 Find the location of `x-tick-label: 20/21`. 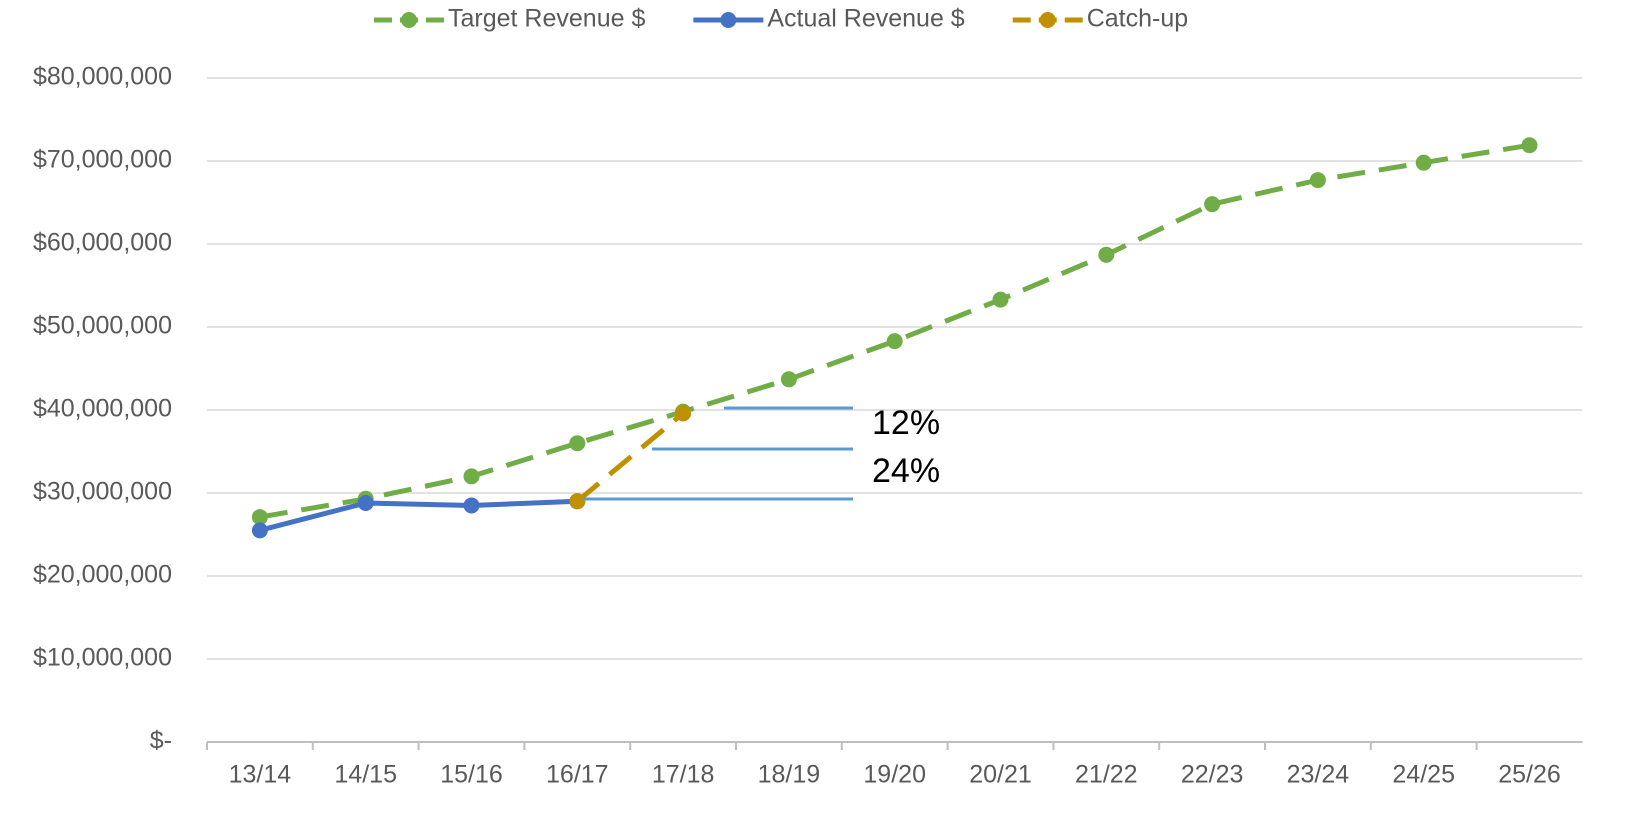

x-tick-label: 20/21 is located at coordinates (1000, 775).